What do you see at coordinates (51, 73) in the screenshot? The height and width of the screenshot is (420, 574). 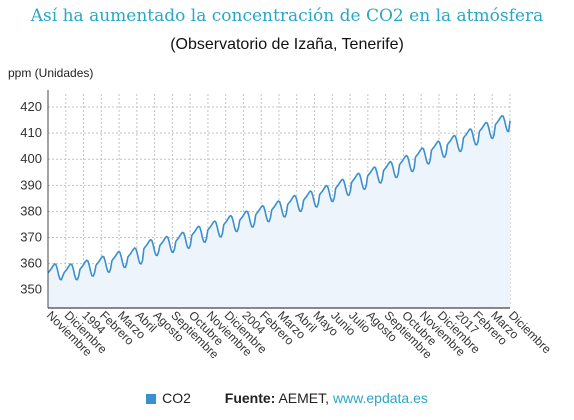 I see `y-axis-label: ppm (Unidades)` at bounding box center [51, 73].